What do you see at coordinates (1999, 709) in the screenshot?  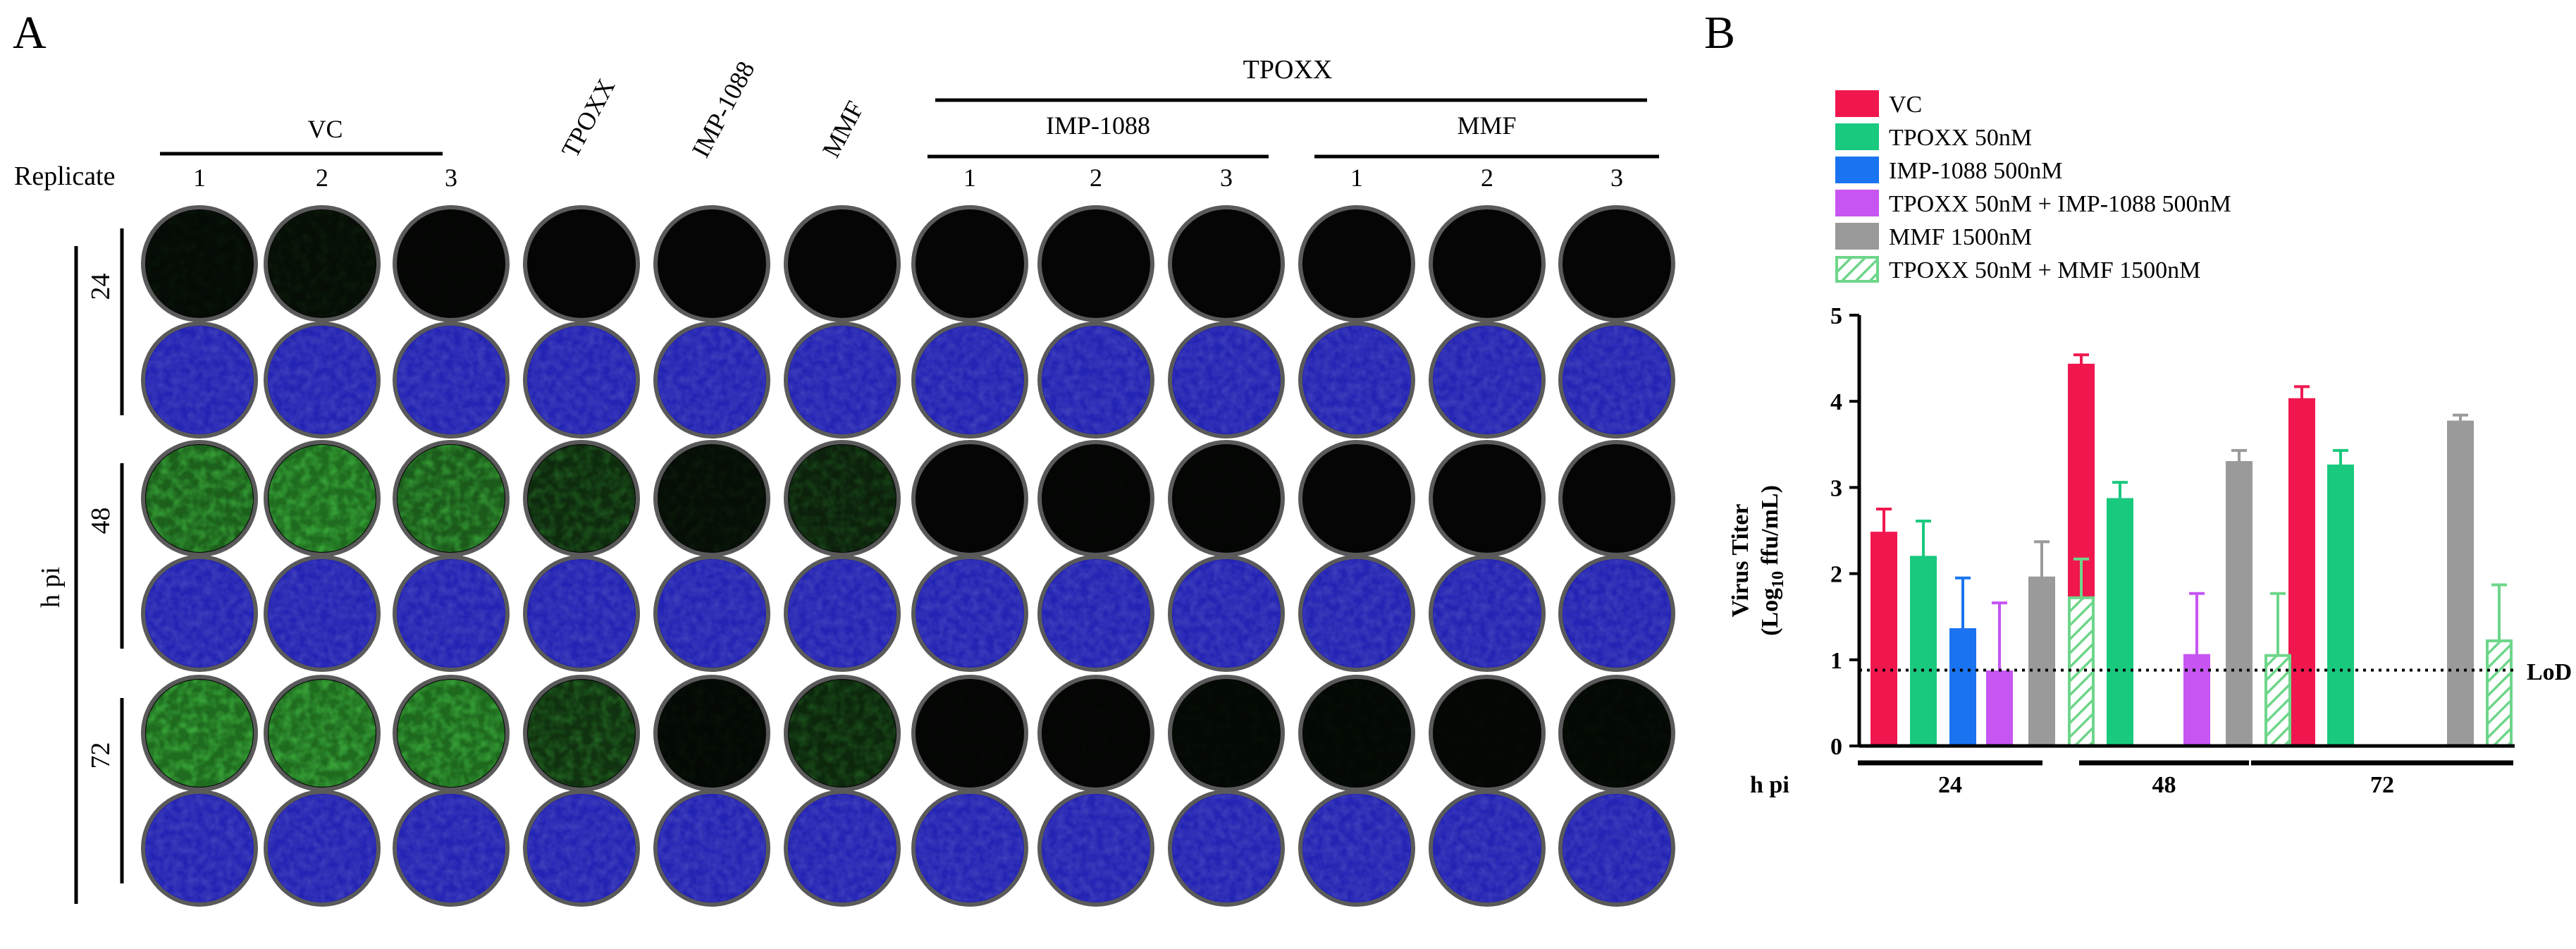 I see `bar-tpoxx-50nm-imp-1088-500nm-24h` at bounding box center [1999, 709].